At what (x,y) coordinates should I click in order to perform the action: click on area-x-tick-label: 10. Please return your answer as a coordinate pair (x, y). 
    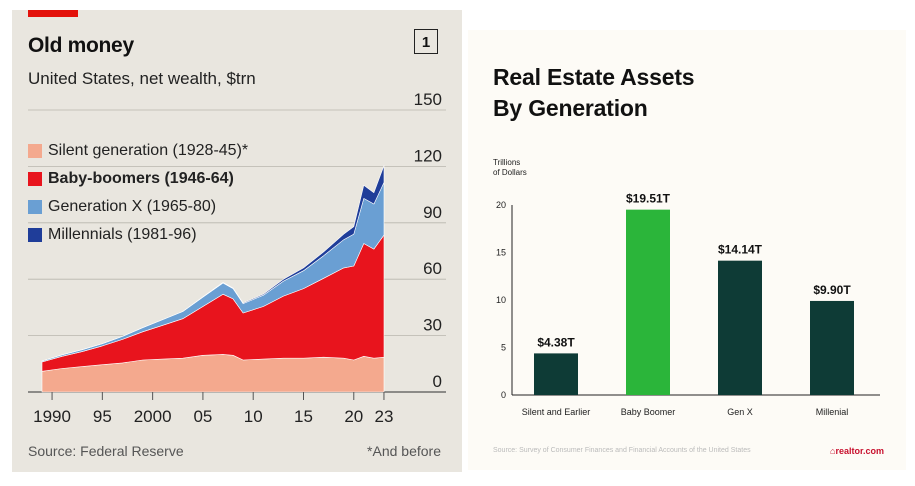
    Looking at the image, I should click on (253, 416).